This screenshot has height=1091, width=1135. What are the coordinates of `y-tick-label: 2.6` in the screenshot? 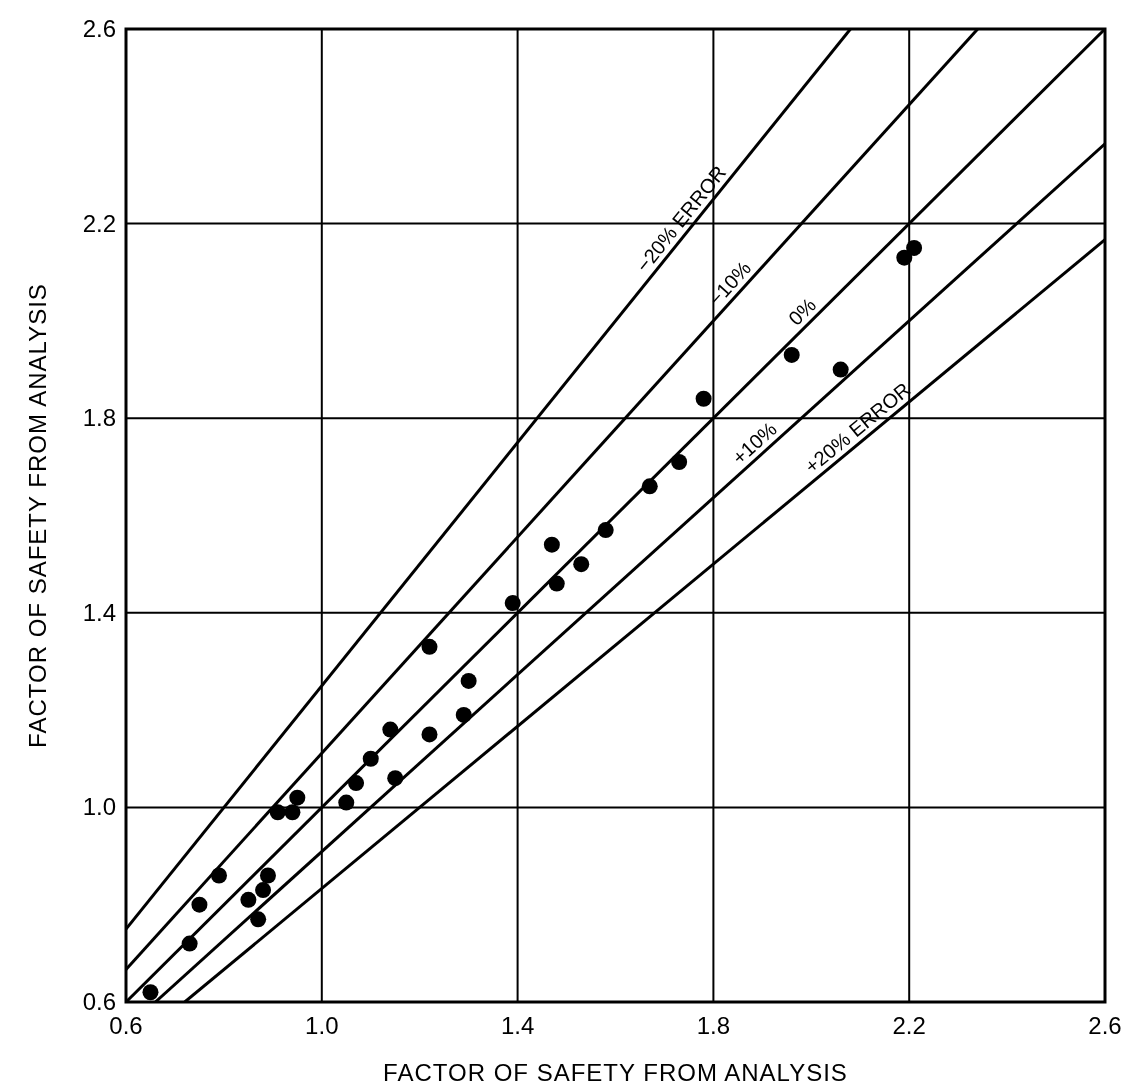 It's located at (99, 28).